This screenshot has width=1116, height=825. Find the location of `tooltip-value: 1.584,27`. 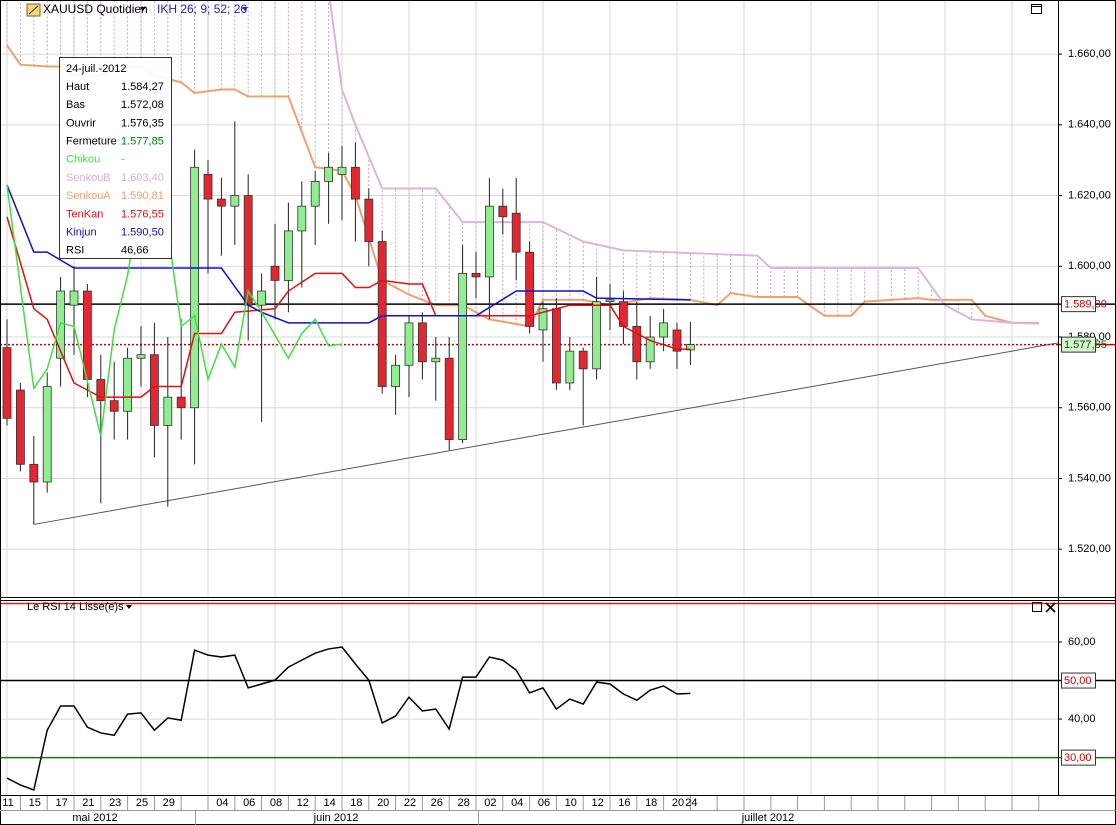

tooltip-value: 1.584,27 is located at coordinates (142, 87).